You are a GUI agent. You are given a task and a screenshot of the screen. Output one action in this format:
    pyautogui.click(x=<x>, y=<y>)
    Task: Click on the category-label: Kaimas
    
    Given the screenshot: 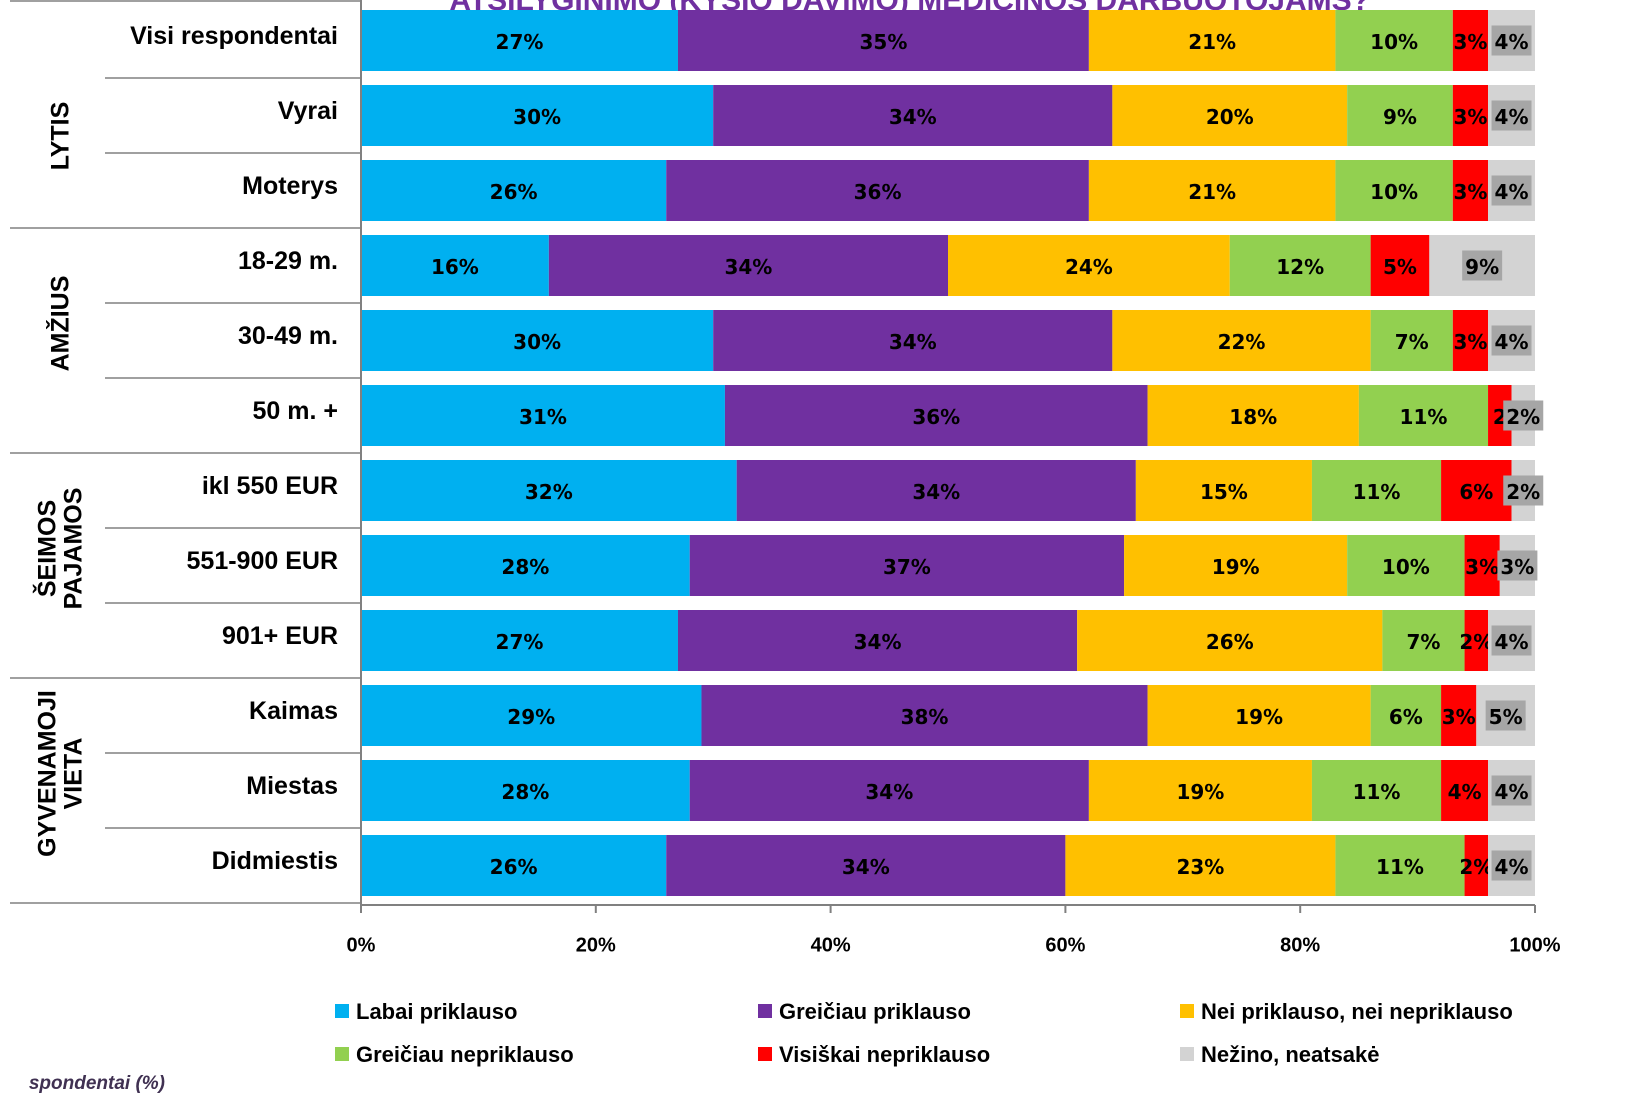 What is the action you would take?
    pyautogui.click(x=293, y=711)
    